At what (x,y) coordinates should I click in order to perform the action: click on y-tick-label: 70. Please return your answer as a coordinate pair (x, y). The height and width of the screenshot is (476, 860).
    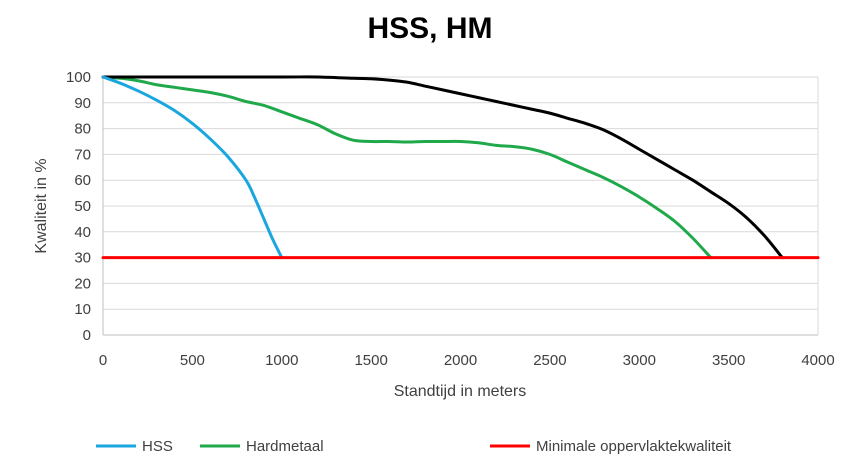
    Looking at the image, I should click on (82, 154).